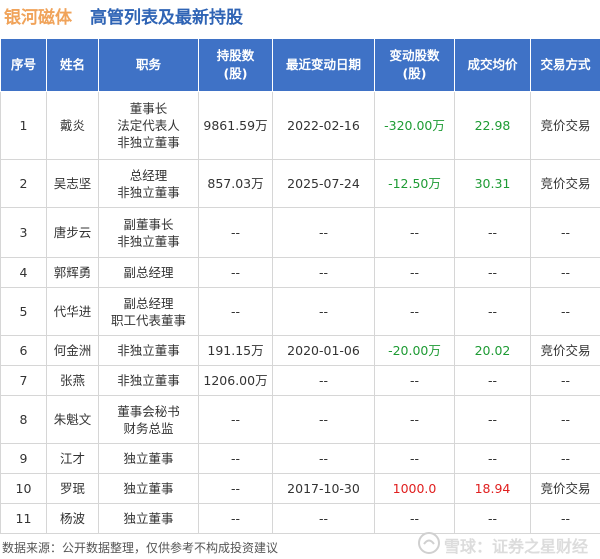 This screenshot has width=600, height=559. Describe the element at coordinates (72, 518) in the screenshot. I see `row-name: 杨波` at that location.